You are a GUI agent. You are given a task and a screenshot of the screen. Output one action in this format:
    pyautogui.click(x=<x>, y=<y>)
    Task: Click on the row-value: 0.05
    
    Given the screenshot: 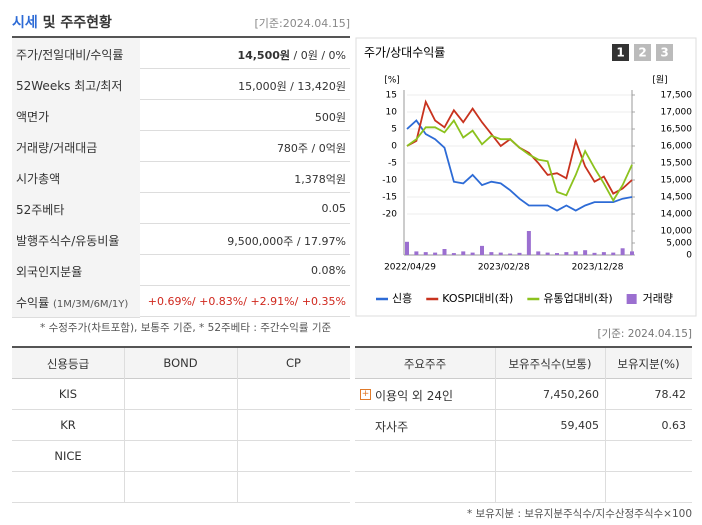 What is the action you would take?
    pyautogui.click(x=334, y=208)
    